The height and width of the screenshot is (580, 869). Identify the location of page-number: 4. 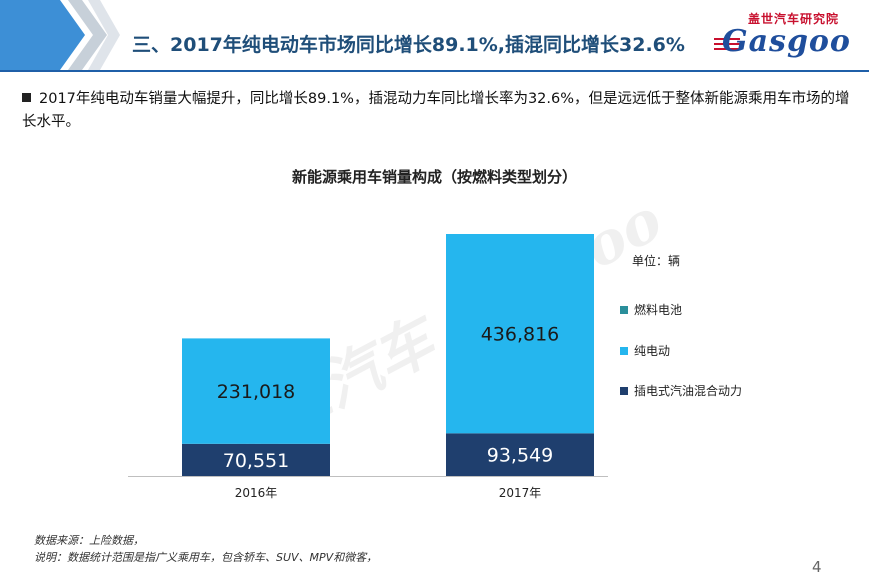
(817, 567).